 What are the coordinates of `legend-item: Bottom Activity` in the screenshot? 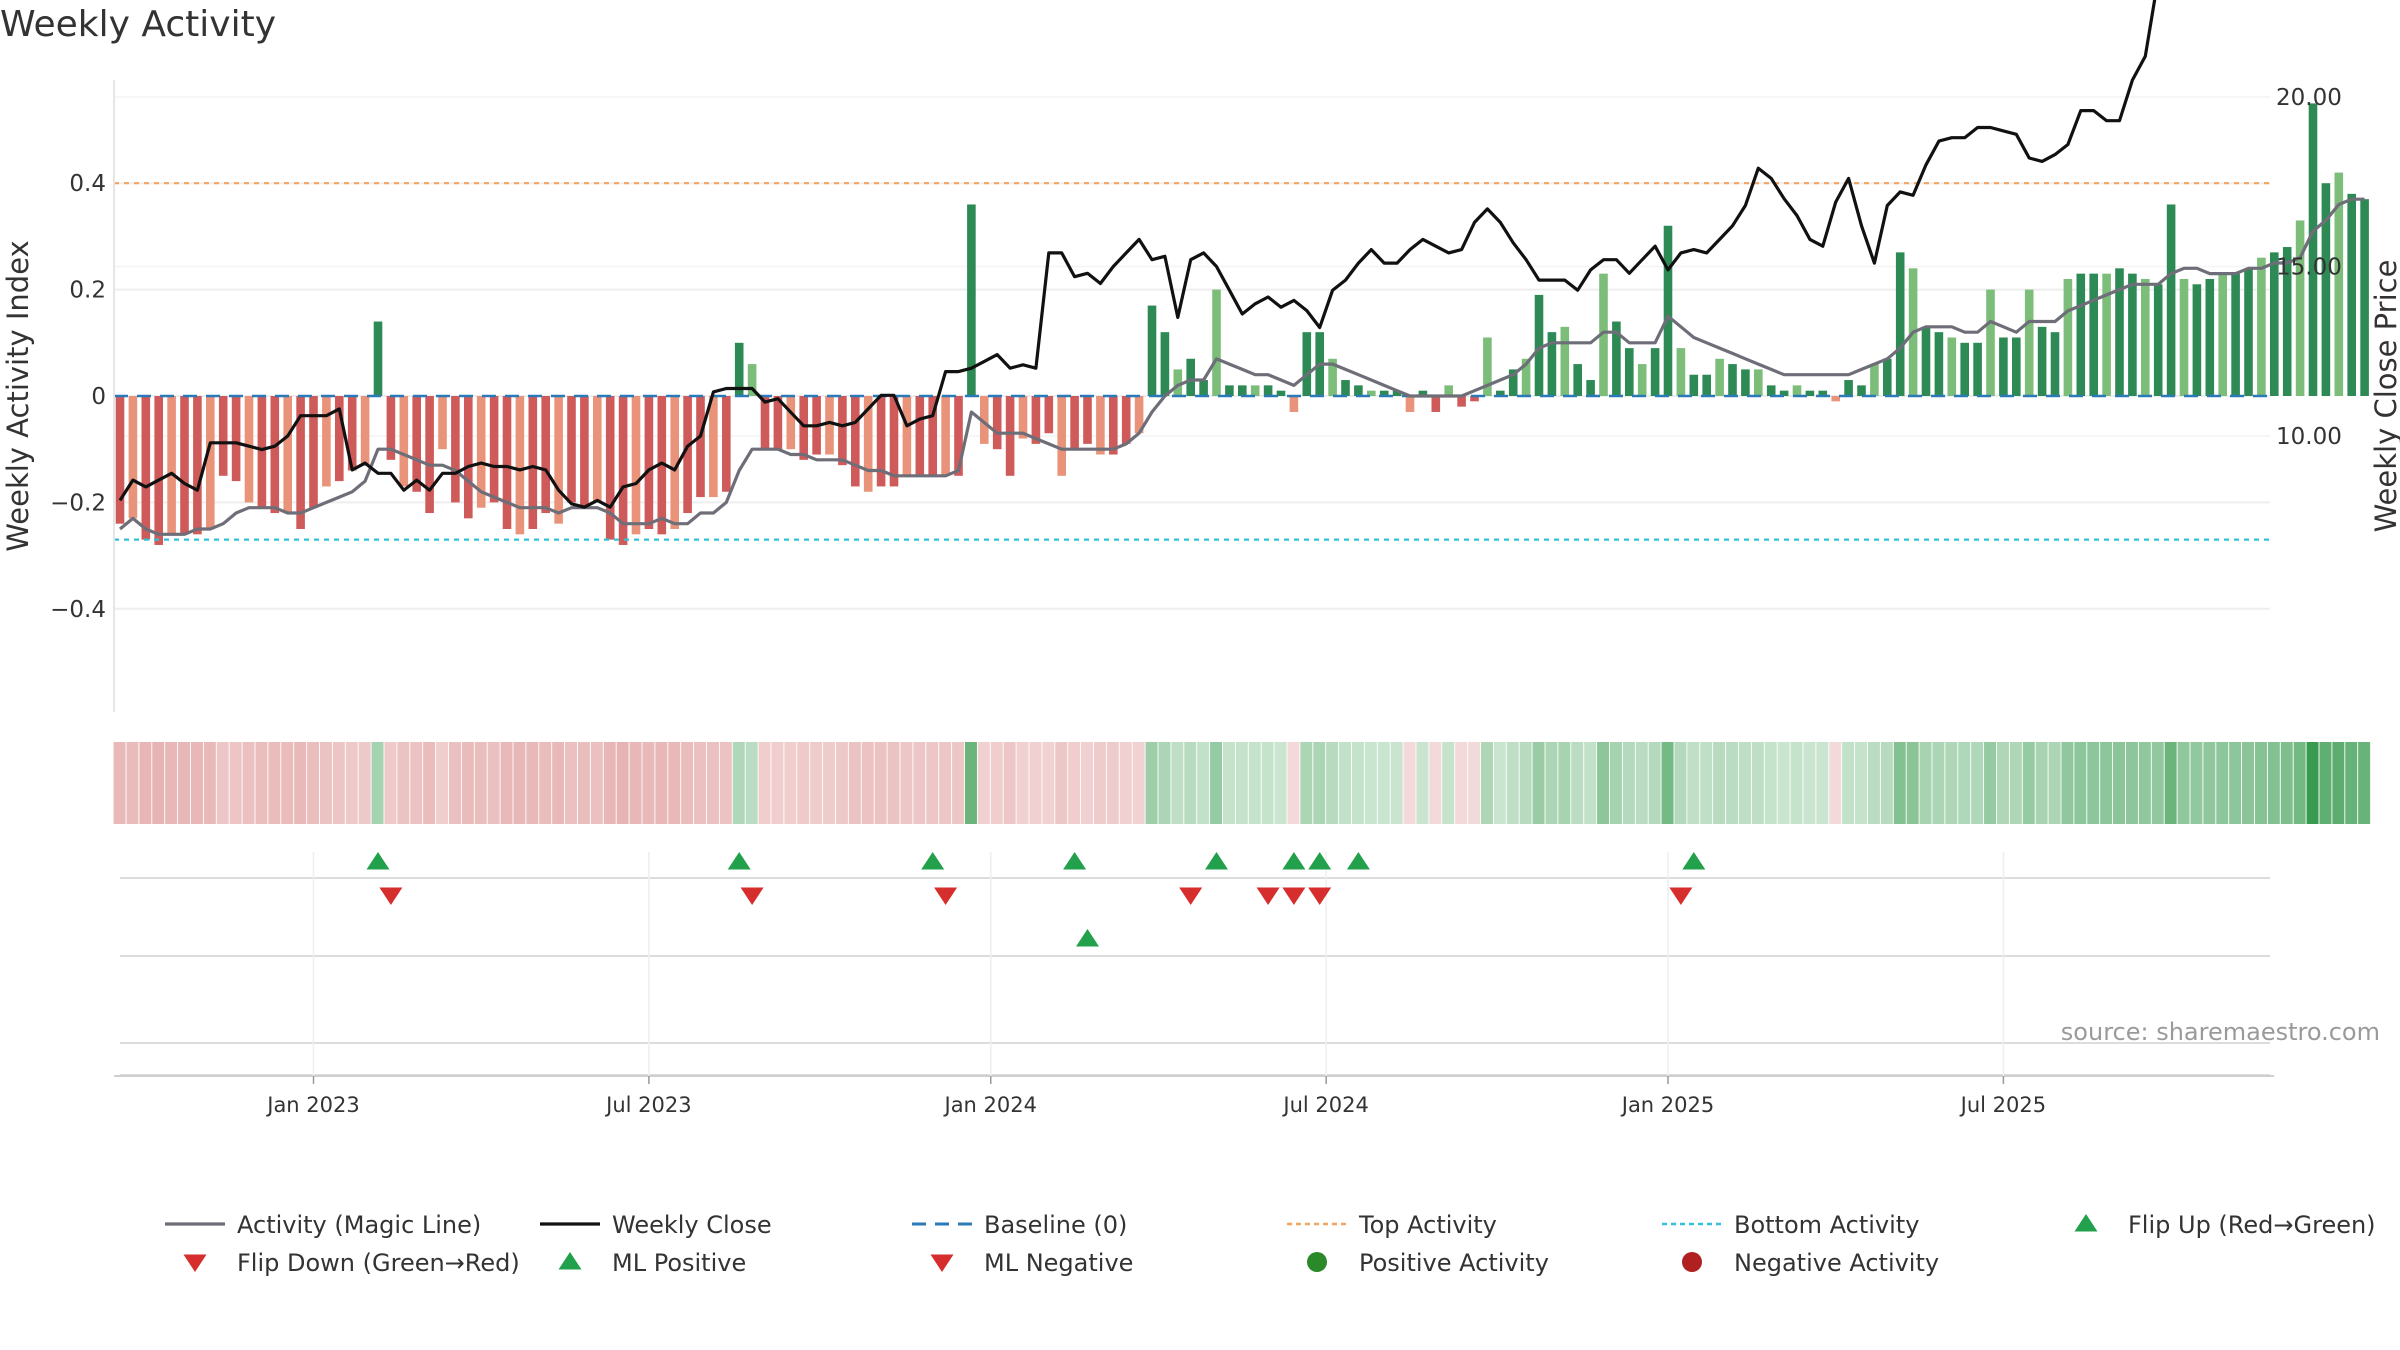 It's located at (1790, 1225).